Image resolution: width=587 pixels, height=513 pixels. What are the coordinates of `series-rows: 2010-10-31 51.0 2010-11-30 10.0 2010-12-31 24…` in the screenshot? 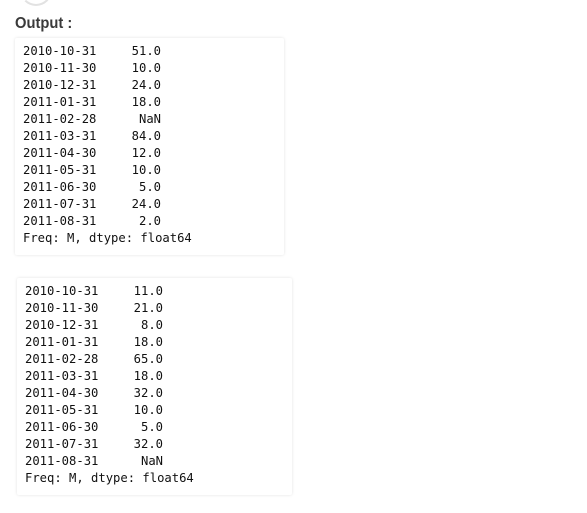 It's located at (107, 145).